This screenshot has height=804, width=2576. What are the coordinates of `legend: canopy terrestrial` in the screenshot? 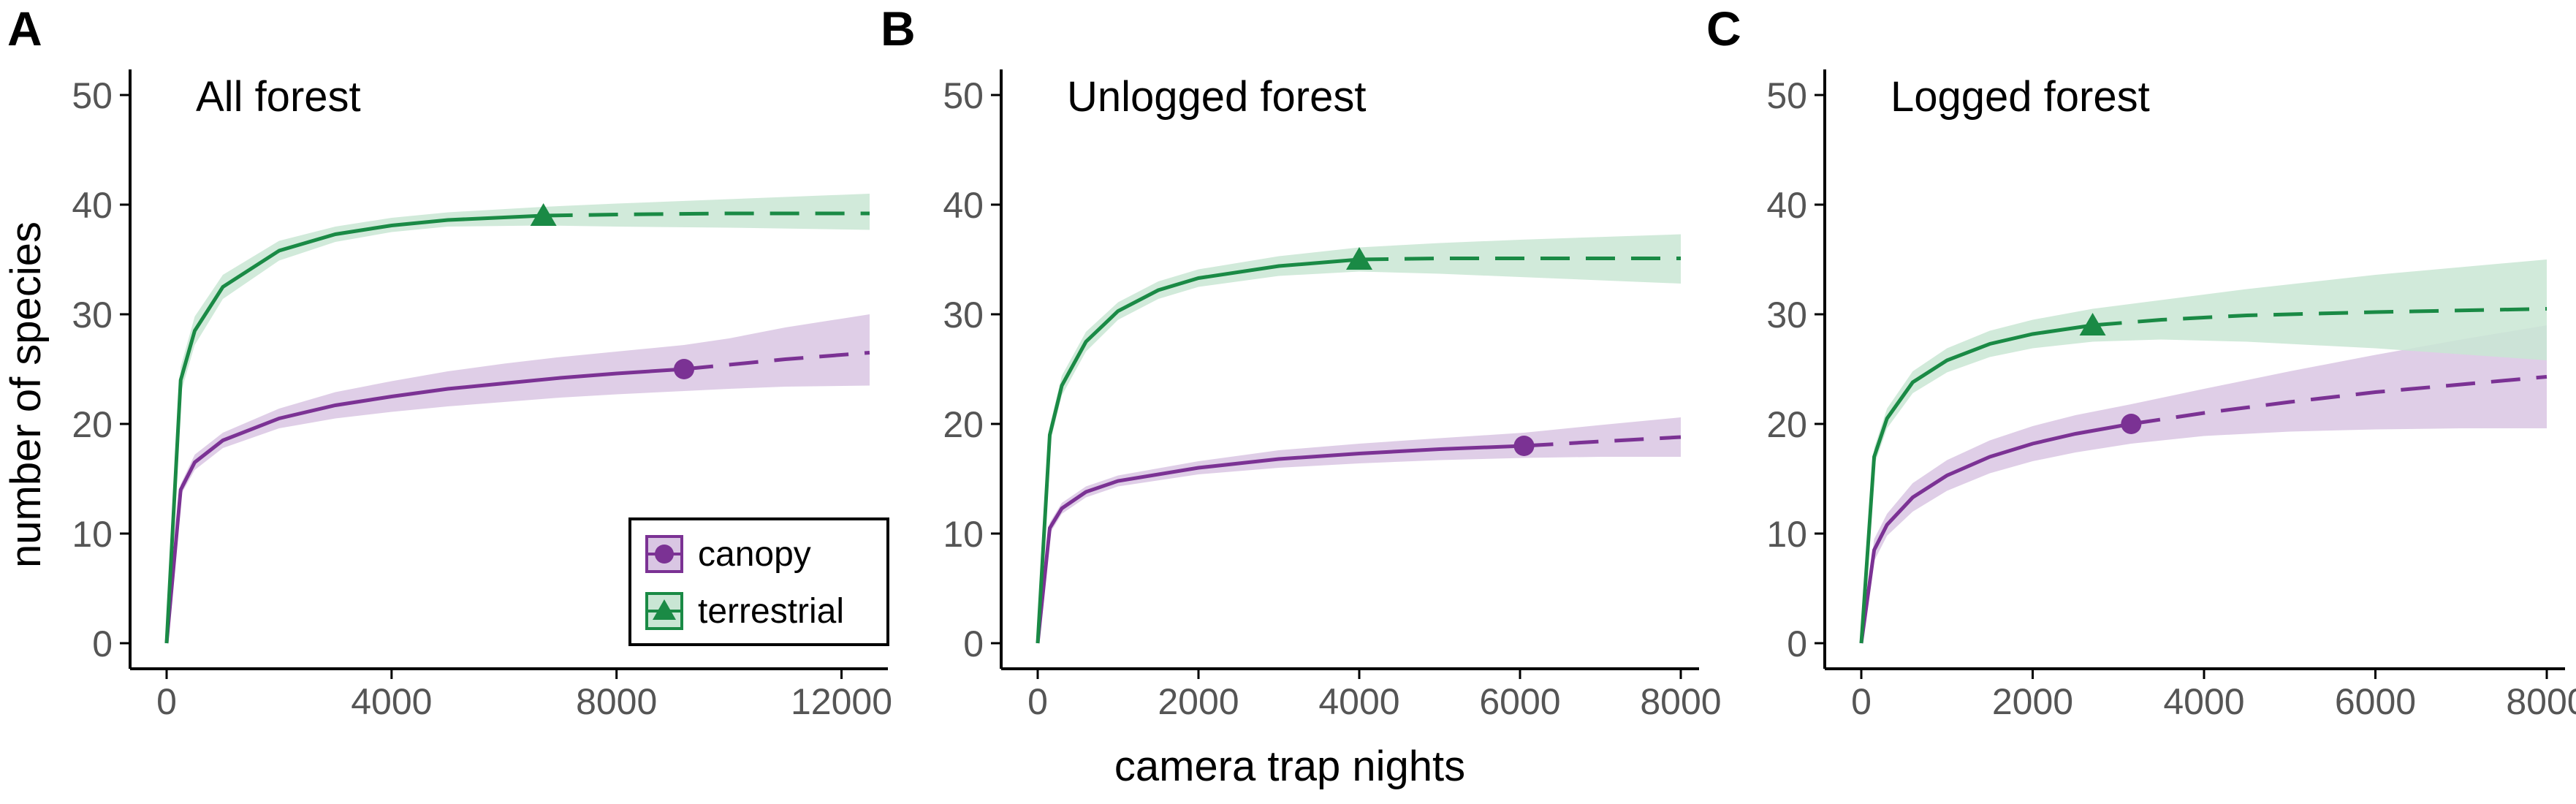 It's located at (758, 582).